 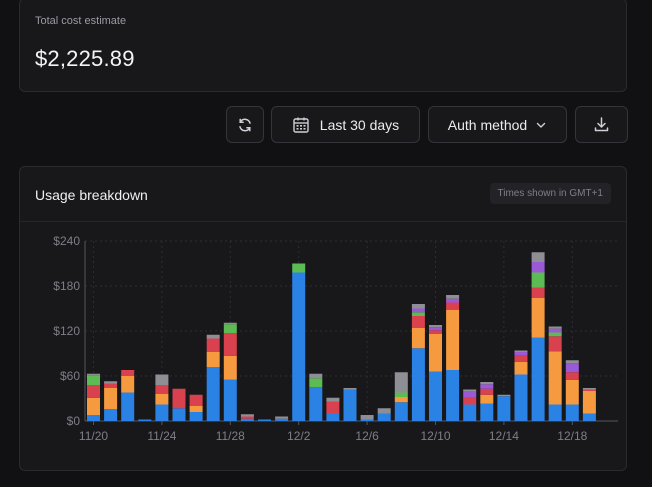 What do you see at coordinates (601, 124) in the screenshot?
I see `download-button` at bounding box center [601, 124].